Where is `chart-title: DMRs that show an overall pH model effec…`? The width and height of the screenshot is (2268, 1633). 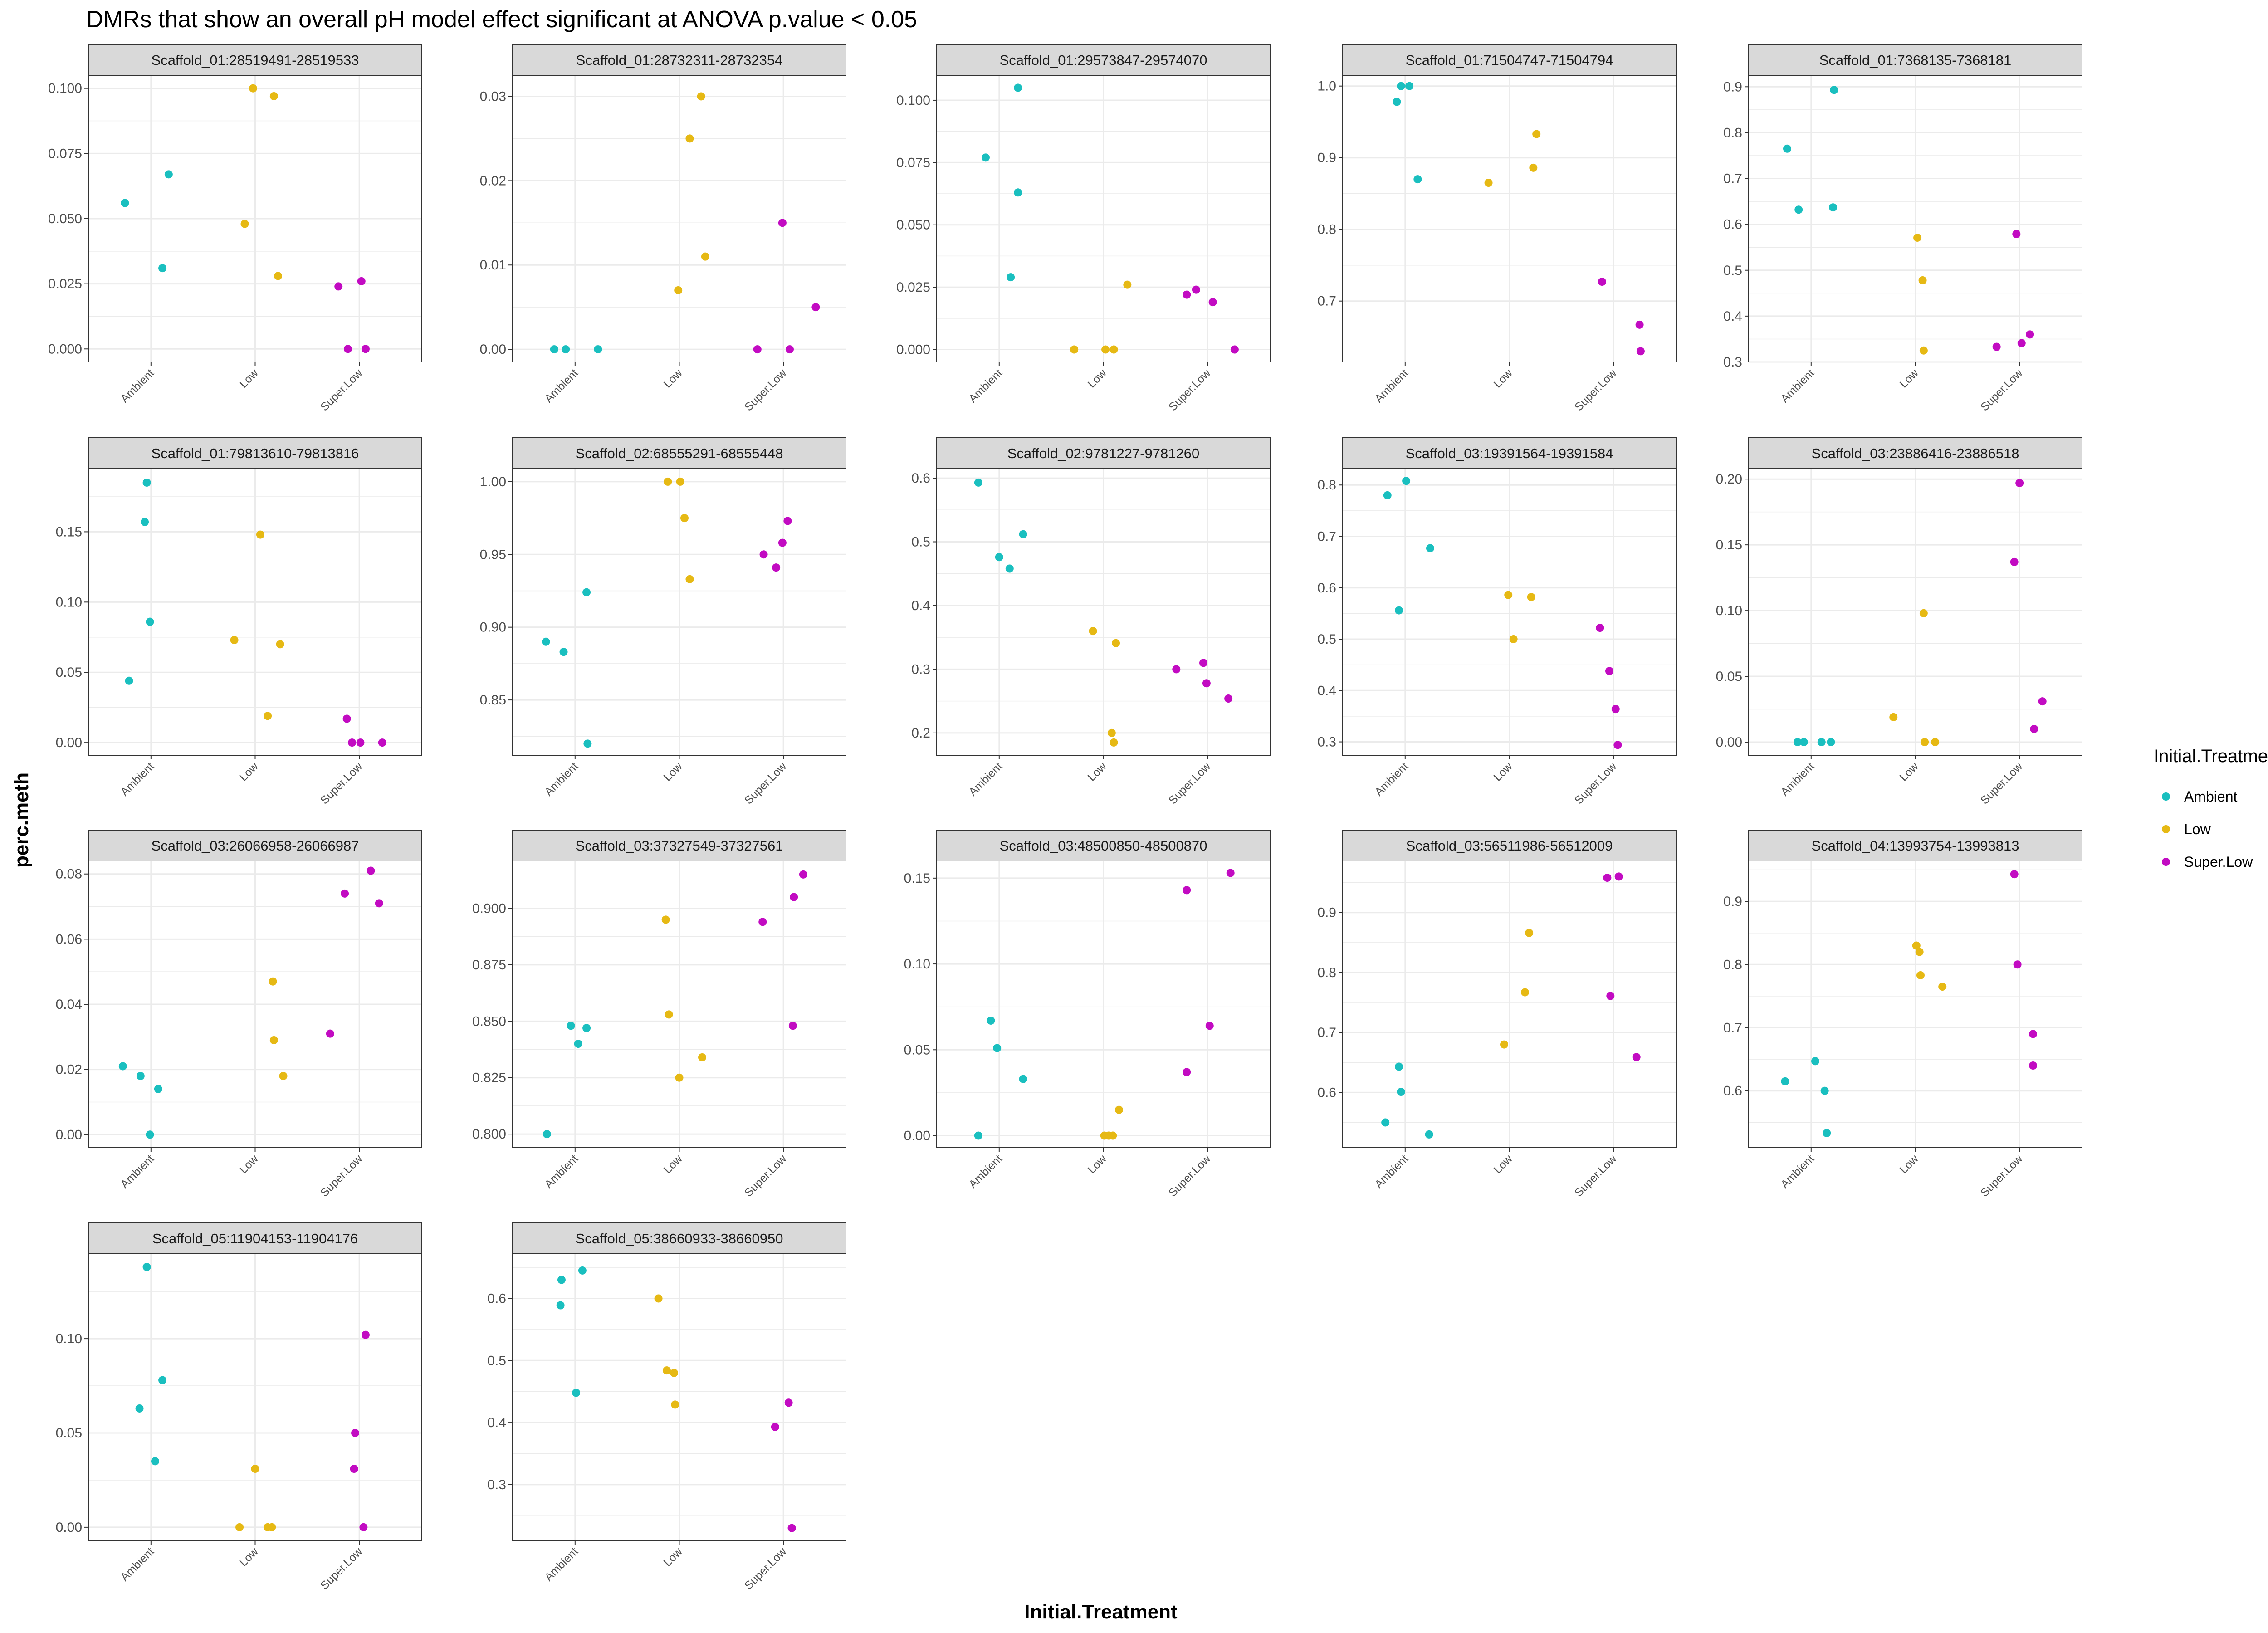 chart-title: DMRs that show an overall pH model effec… is located at coordinates (502, 19).